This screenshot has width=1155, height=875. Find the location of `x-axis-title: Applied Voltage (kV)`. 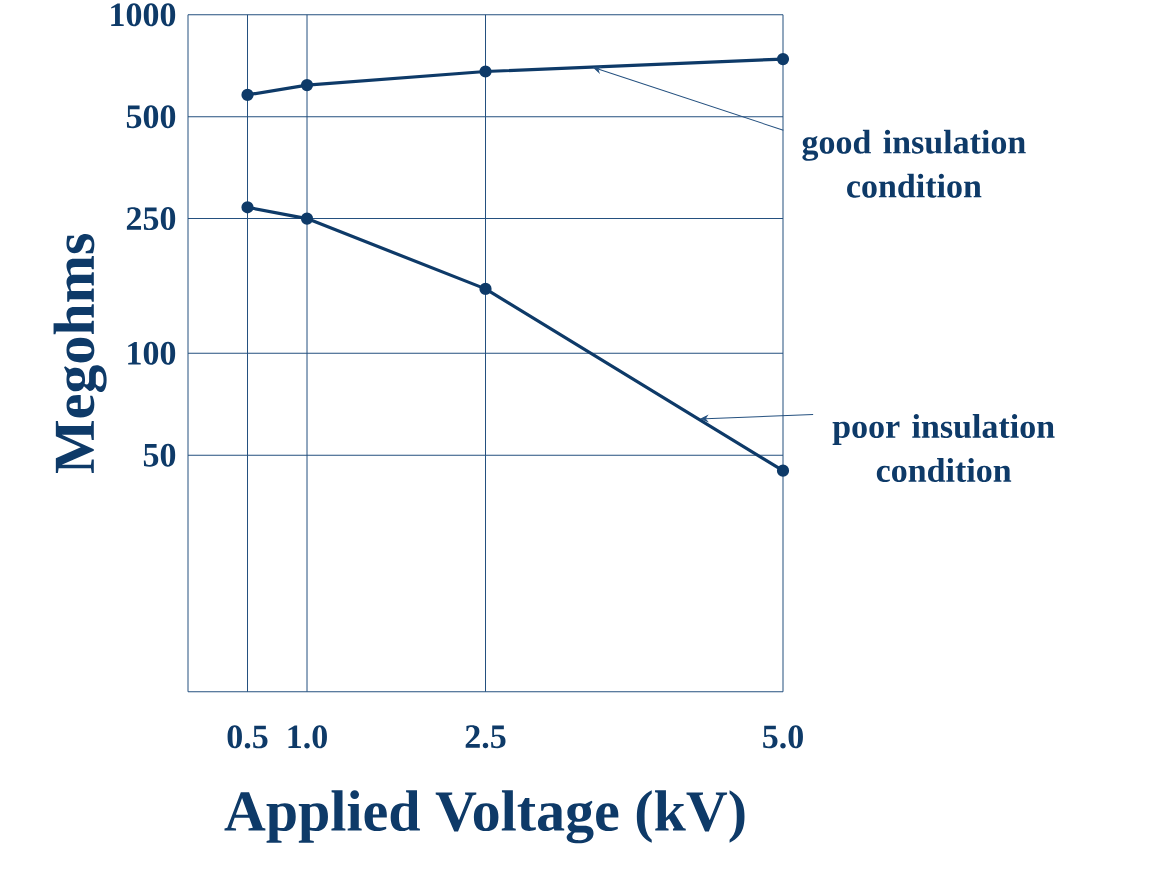

x-axis-title: Applied Voltage (kV) is located at coordinates (484, 817).